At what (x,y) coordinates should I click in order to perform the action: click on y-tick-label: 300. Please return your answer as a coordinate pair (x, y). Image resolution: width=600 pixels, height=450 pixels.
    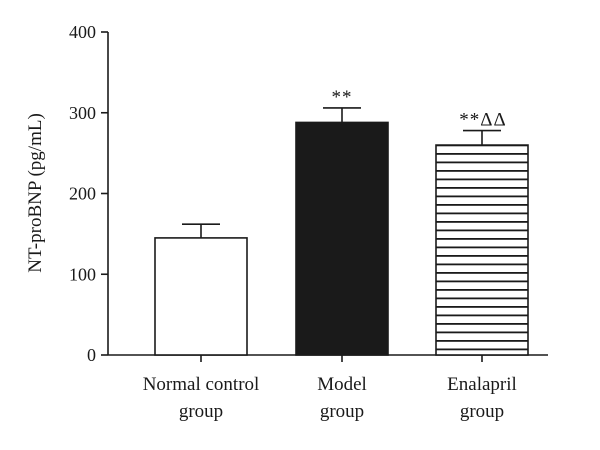
    Looking at the image, I should click on (82, 113).